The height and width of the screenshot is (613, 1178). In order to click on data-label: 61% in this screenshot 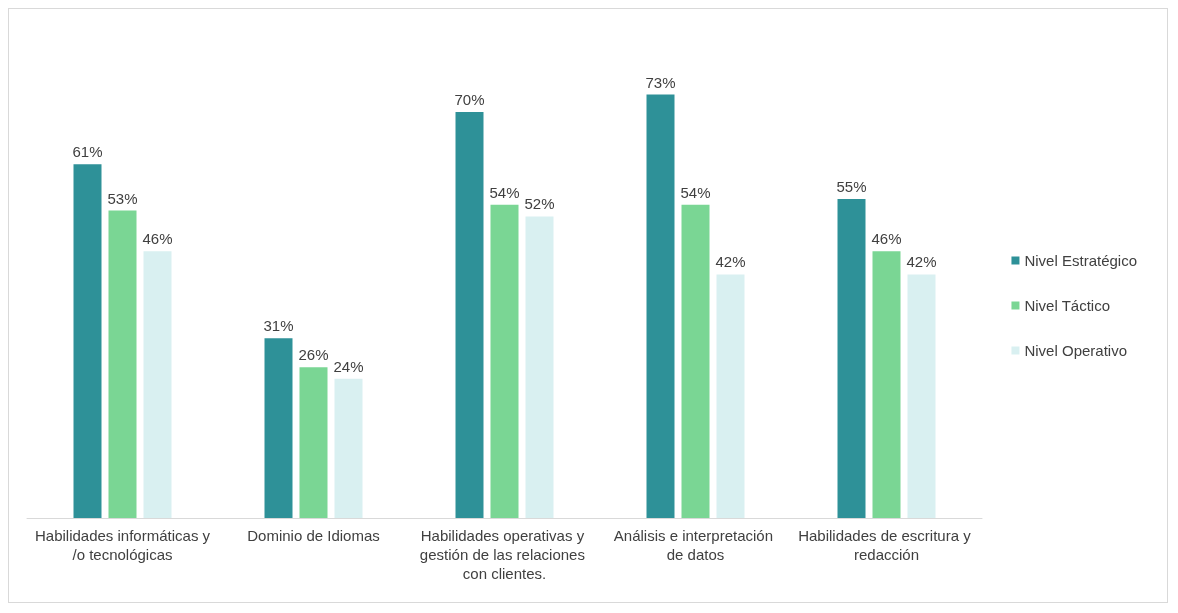, I will do `click(87, 152)`.